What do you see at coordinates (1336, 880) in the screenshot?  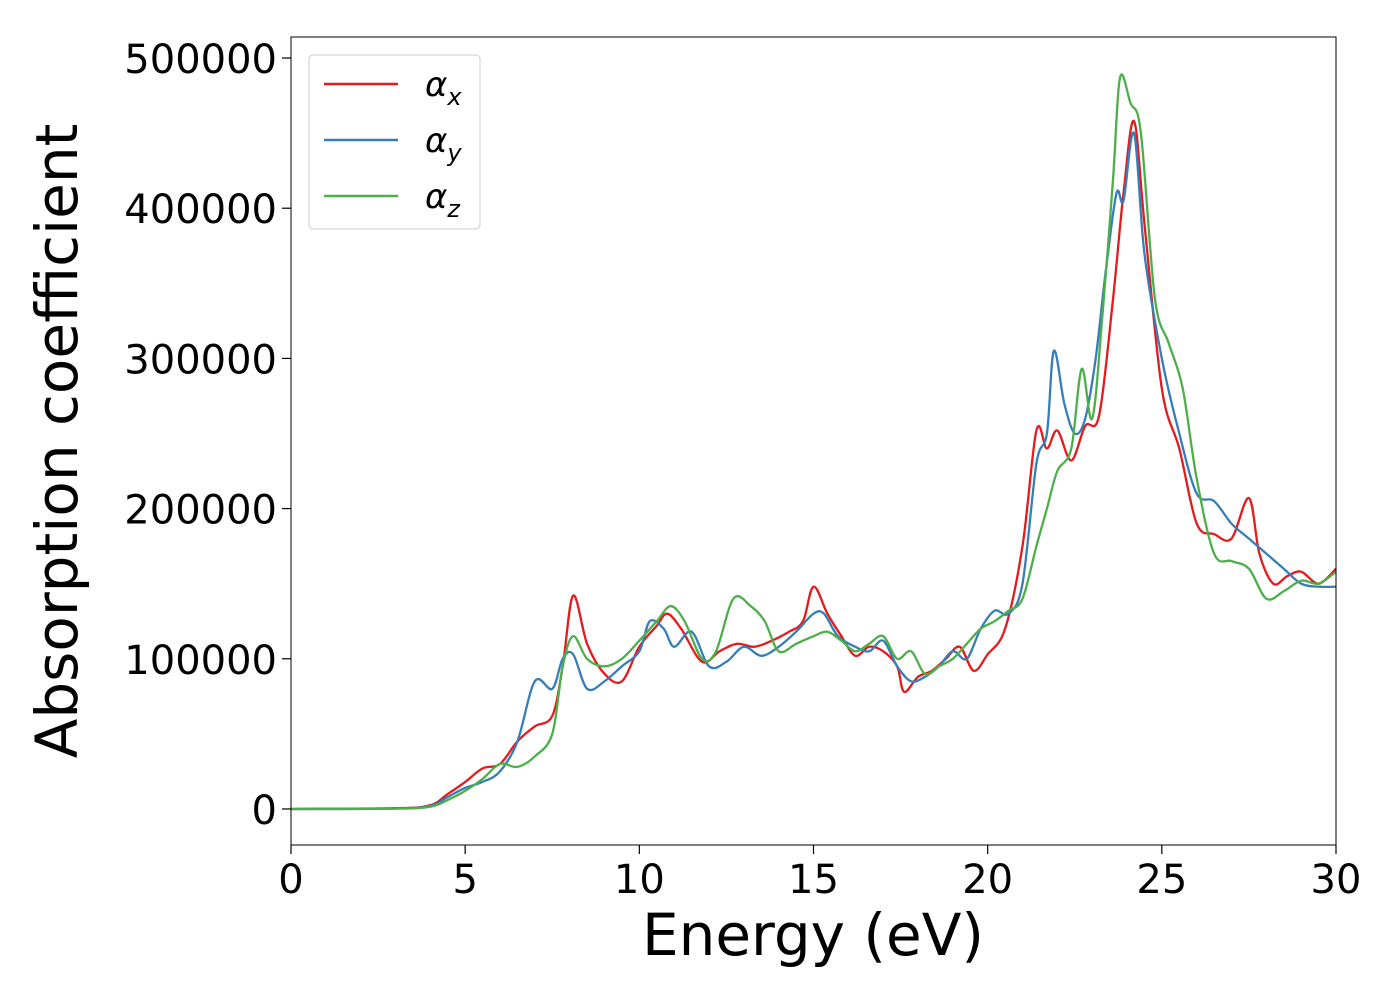 I see `x-tick-label: 30` at bounding box center [1336, 880].